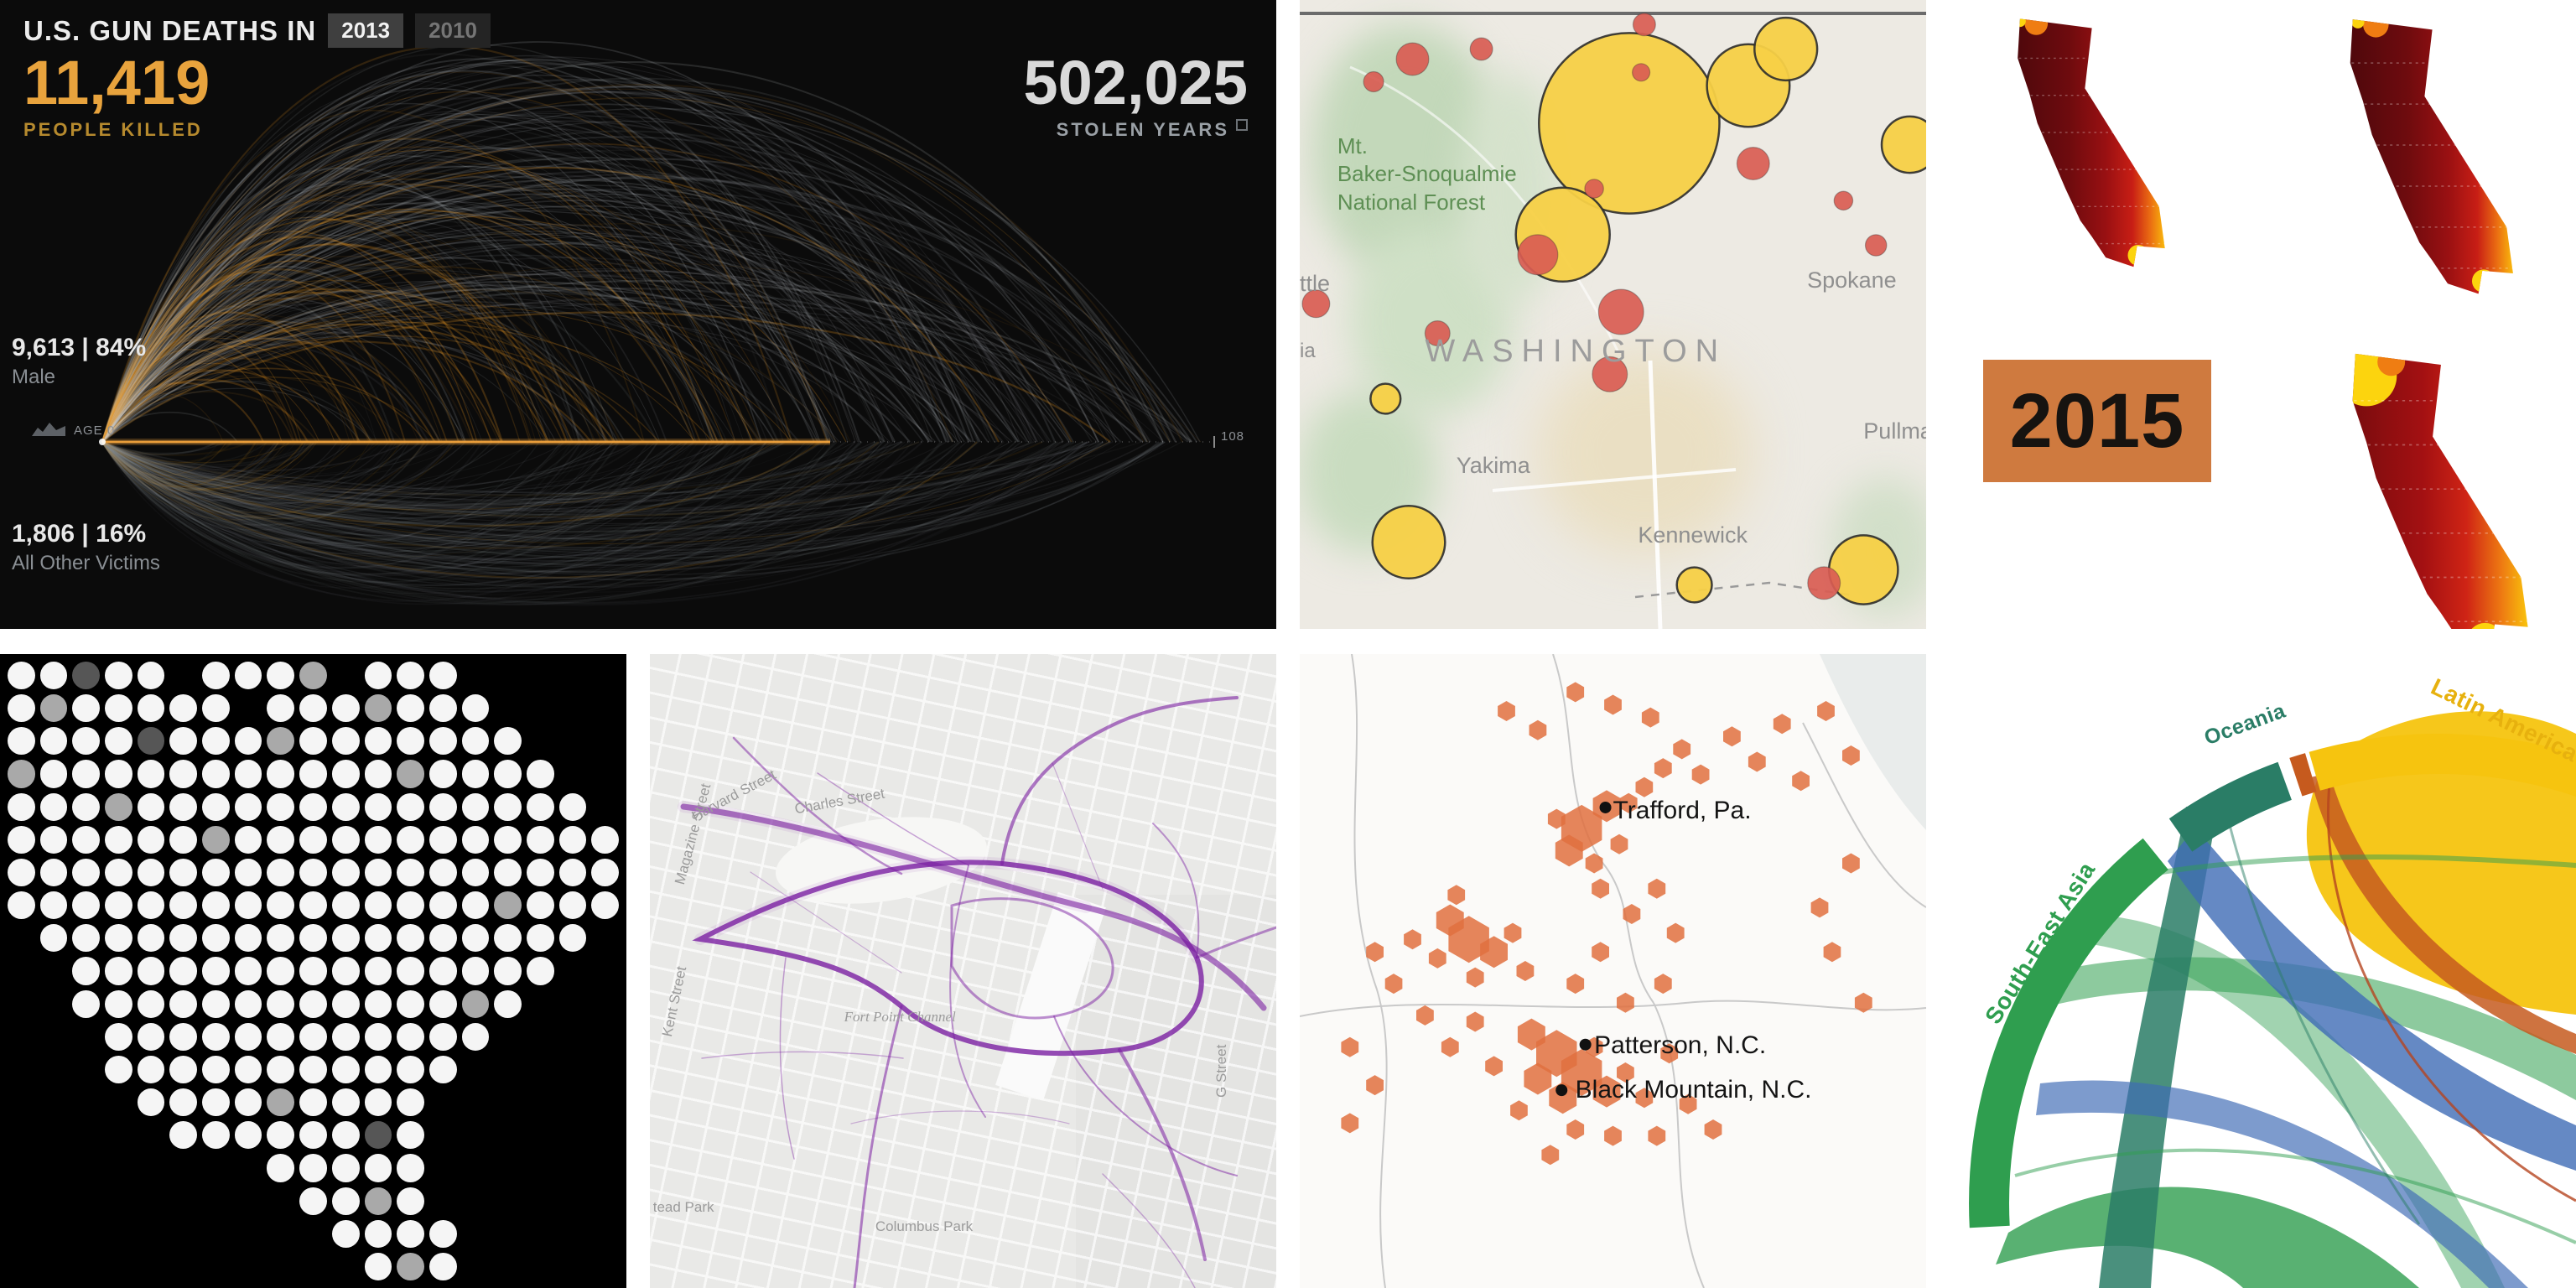  Describe the element at coordinates (1693, 535) in the screenshot. I see `city-label-kennewick: Kennewick` at that location.